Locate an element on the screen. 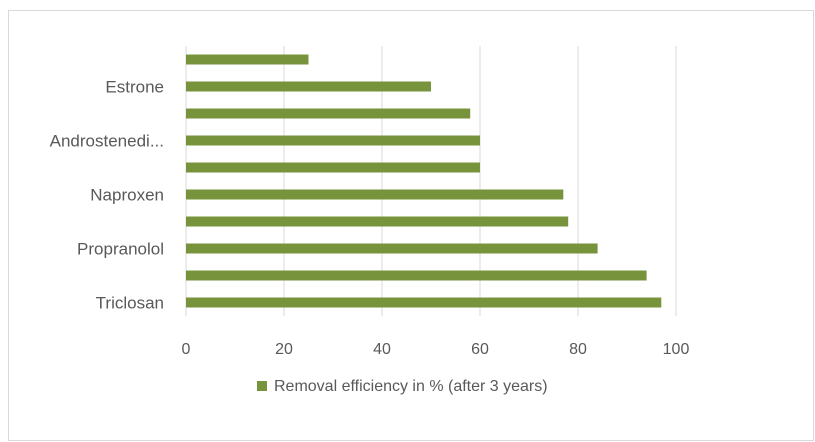  x-tick-label: 40 is located at coordinates (382, 349).